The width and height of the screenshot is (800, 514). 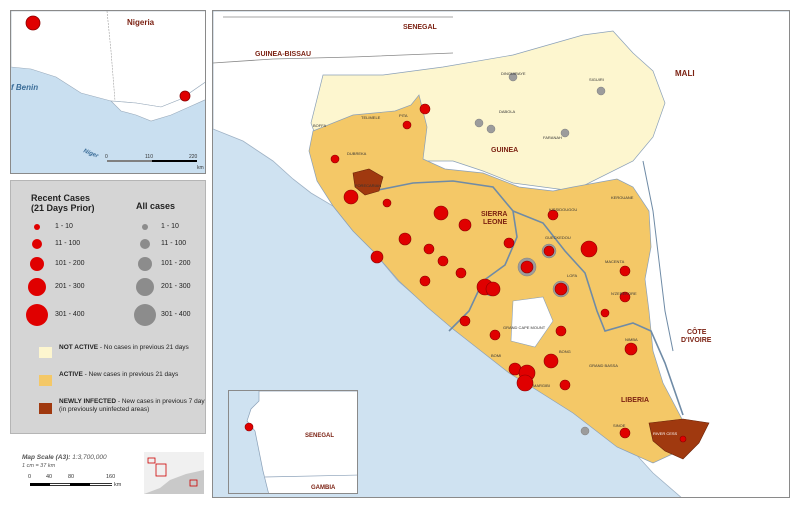 I want to click on district-label-nimba: NIMBA, so click(x=631, y=339).